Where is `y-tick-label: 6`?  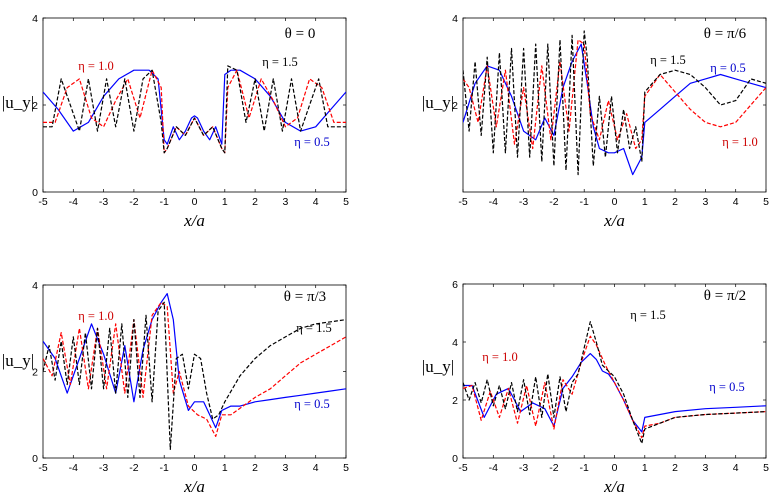
y-tick-label: 6 is located at coordinates (455, 285).